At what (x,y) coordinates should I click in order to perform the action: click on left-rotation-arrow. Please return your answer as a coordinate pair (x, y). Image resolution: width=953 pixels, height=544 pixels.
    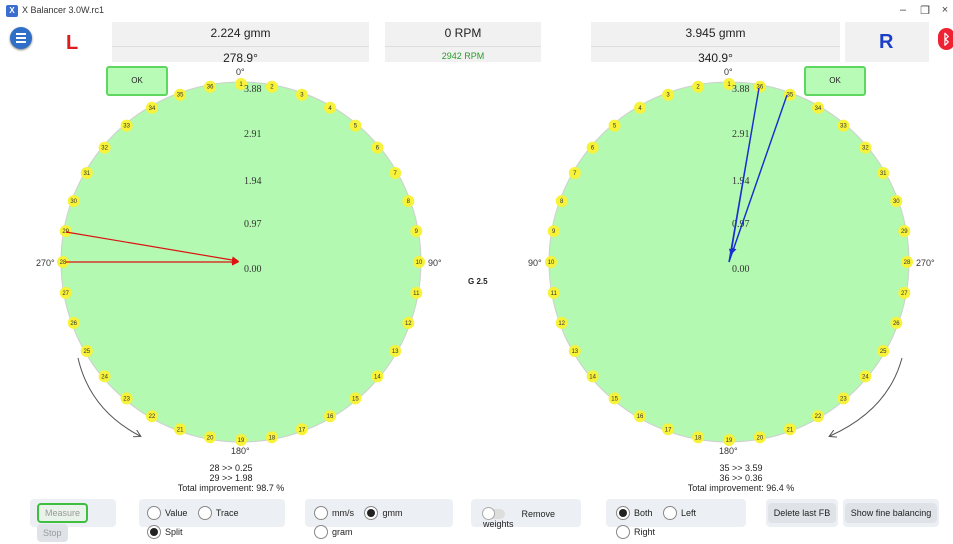
    Looking at the image, I should click on (108, 396).